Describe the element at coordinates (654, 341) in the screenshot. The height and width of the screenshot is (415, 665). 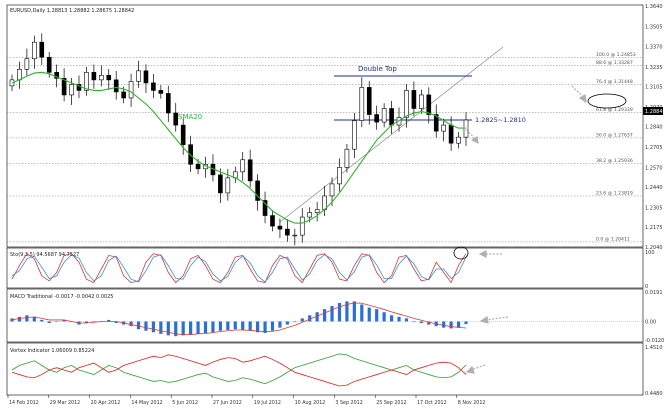
I see `y-tick-label: -0.0120` at that location.